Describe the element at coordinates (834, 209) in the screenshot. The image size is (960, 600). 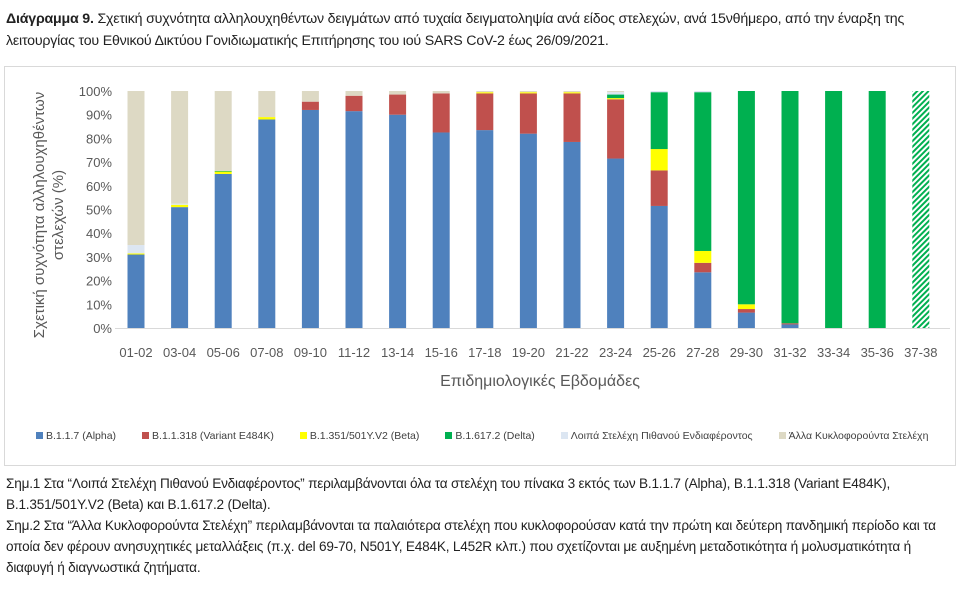
I see `bar-segment-33-34-s3` at that location.